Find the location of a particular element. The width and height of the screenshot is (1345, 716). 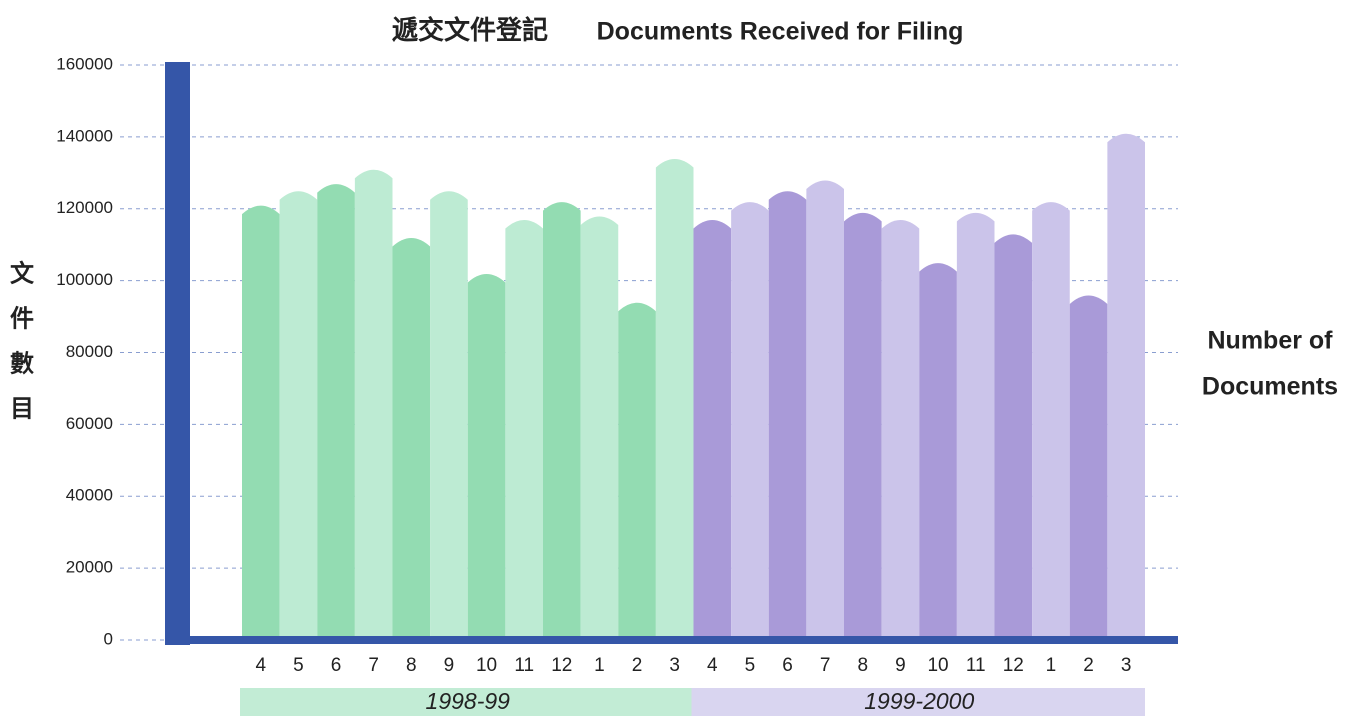

y-tick-label: 0 is located at coordinates (108, 638).